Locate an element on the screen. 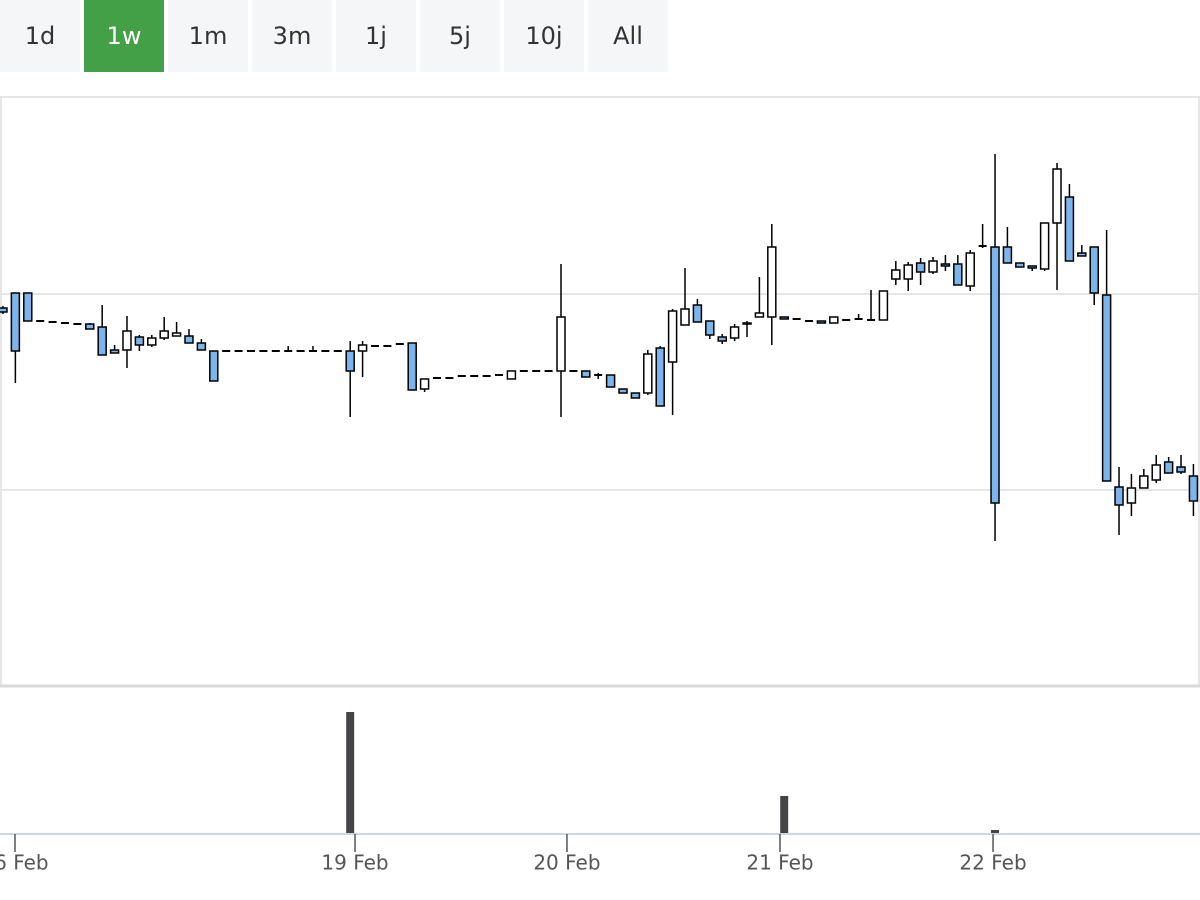  range-button: 10j is located at coordinates (544, 36).